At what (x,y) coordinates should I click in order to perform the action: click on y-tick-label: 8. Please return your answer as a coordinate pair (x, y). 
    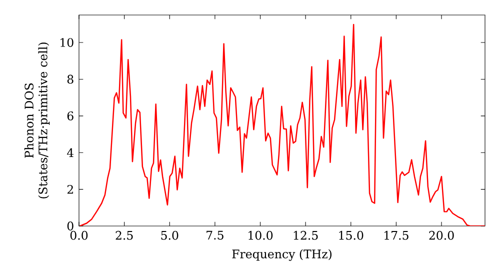
    Looking at the image, I should click on (70, 79).